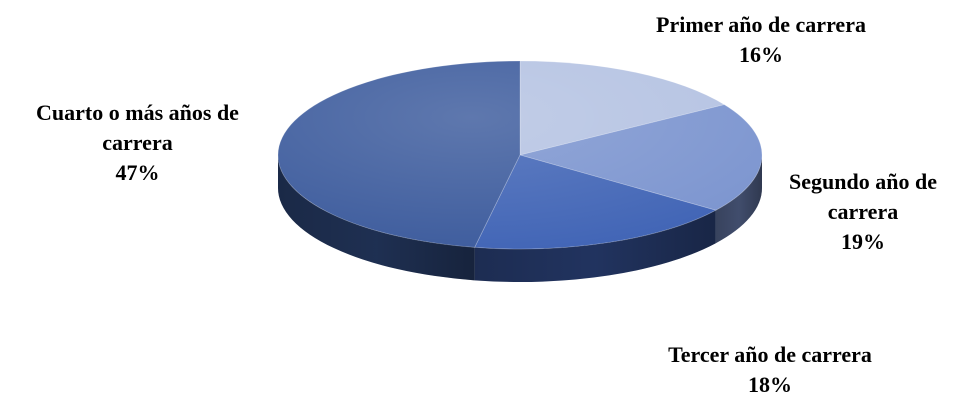 Image resolution: width=961 pixels, height=400 pixels. Describe the element at coordinates (770, 384) in the screenshot. I see `slice-label-tercer-value: 18%` at that location.